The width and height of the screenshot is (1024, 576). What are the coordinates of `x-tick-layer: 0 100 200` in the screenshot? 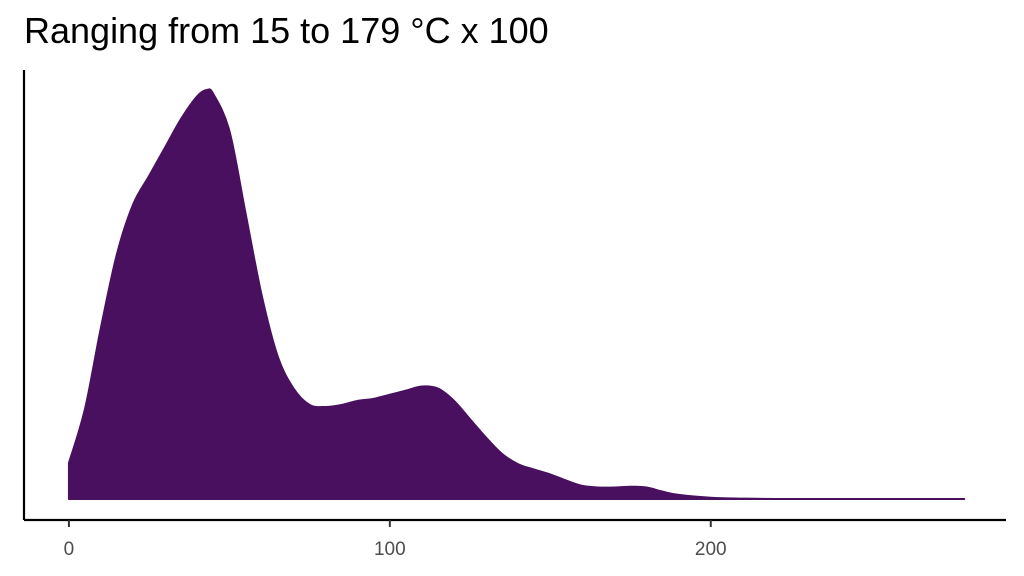 It's located at (395, 540).